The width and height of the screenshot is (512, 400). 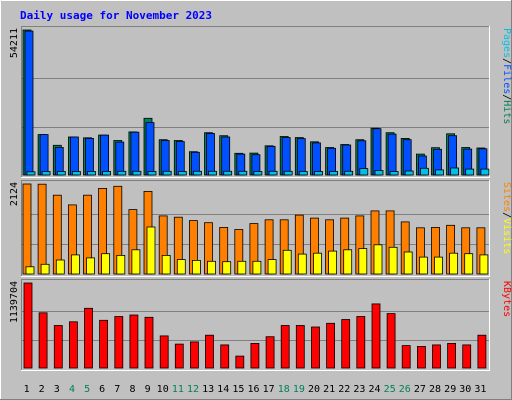 What do you see at coordinates (116, 15) in the screenshot?
I see `chart-title: Daily usage for November 2023` at bounding box center [116, 15].